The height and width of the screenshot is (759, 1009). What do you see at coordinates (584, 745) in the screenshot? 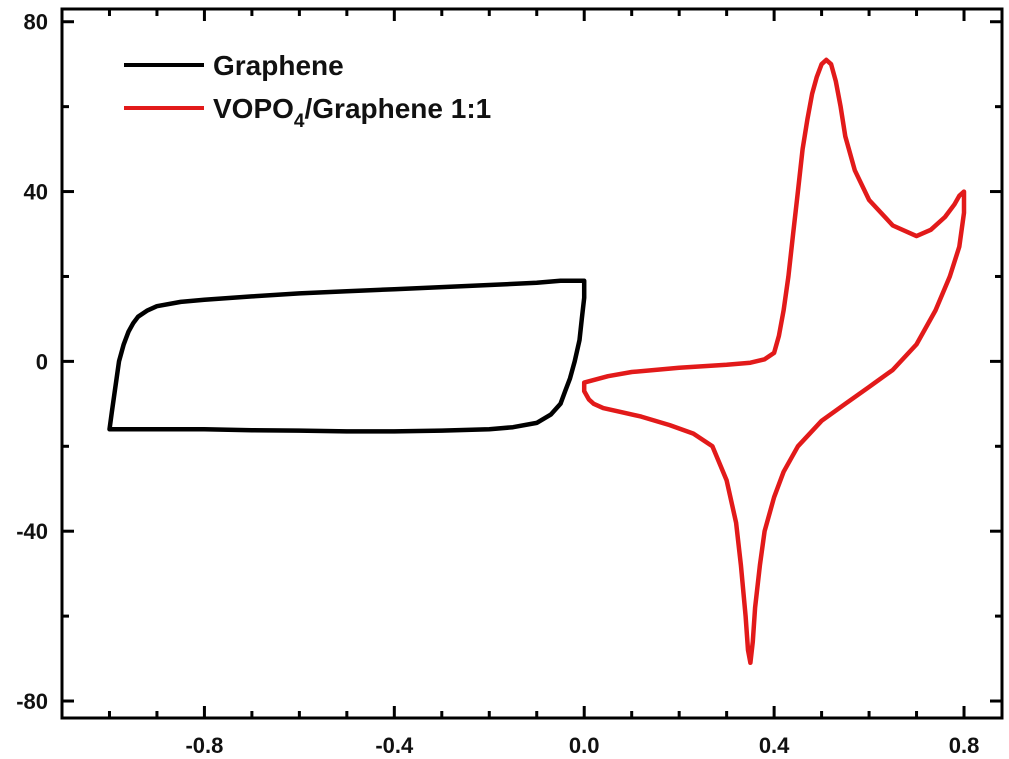
I see `x-tick-label: 0.0` at bounding box center [584, 745].